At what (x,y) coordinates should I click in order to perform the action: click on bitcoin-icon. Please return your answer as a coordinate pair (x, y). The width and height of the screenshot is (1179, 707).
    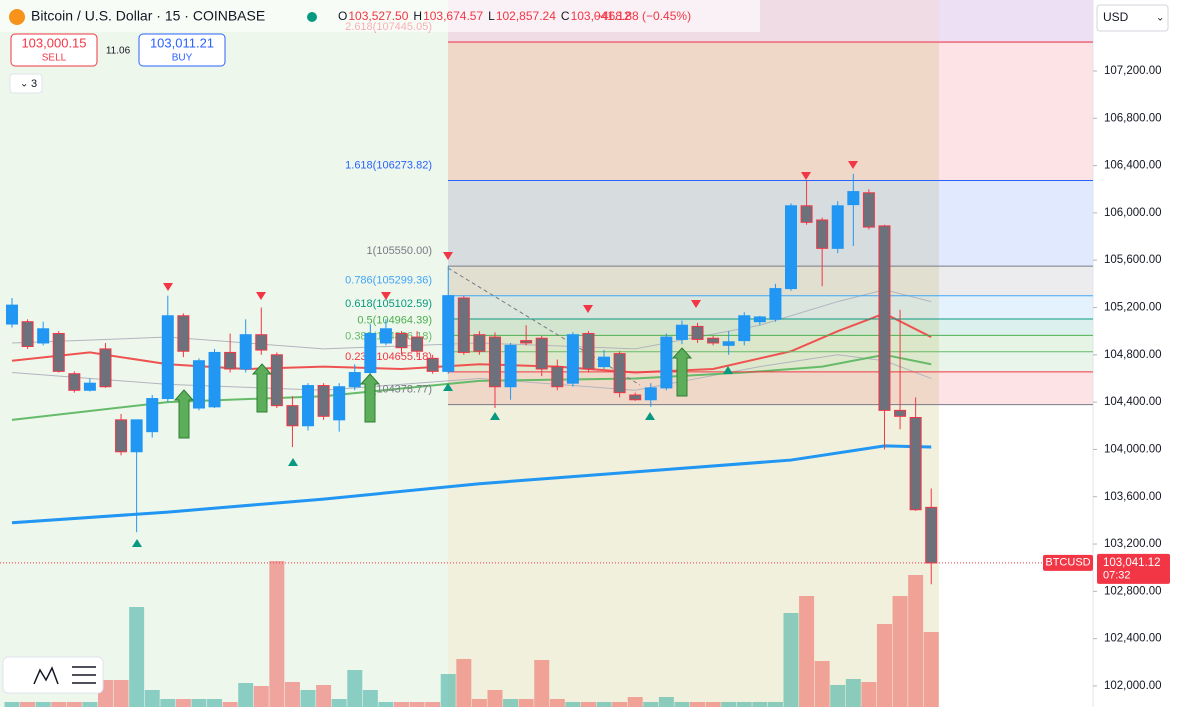
    Looking at the image, I should click on (17, 17).